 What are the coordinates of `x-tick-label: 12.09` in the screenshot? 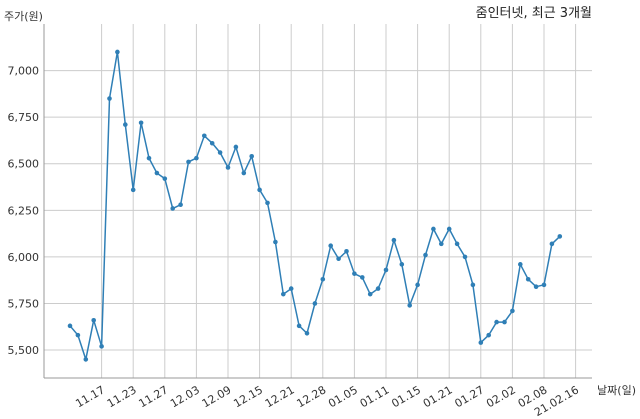 It's located at (217, 396).